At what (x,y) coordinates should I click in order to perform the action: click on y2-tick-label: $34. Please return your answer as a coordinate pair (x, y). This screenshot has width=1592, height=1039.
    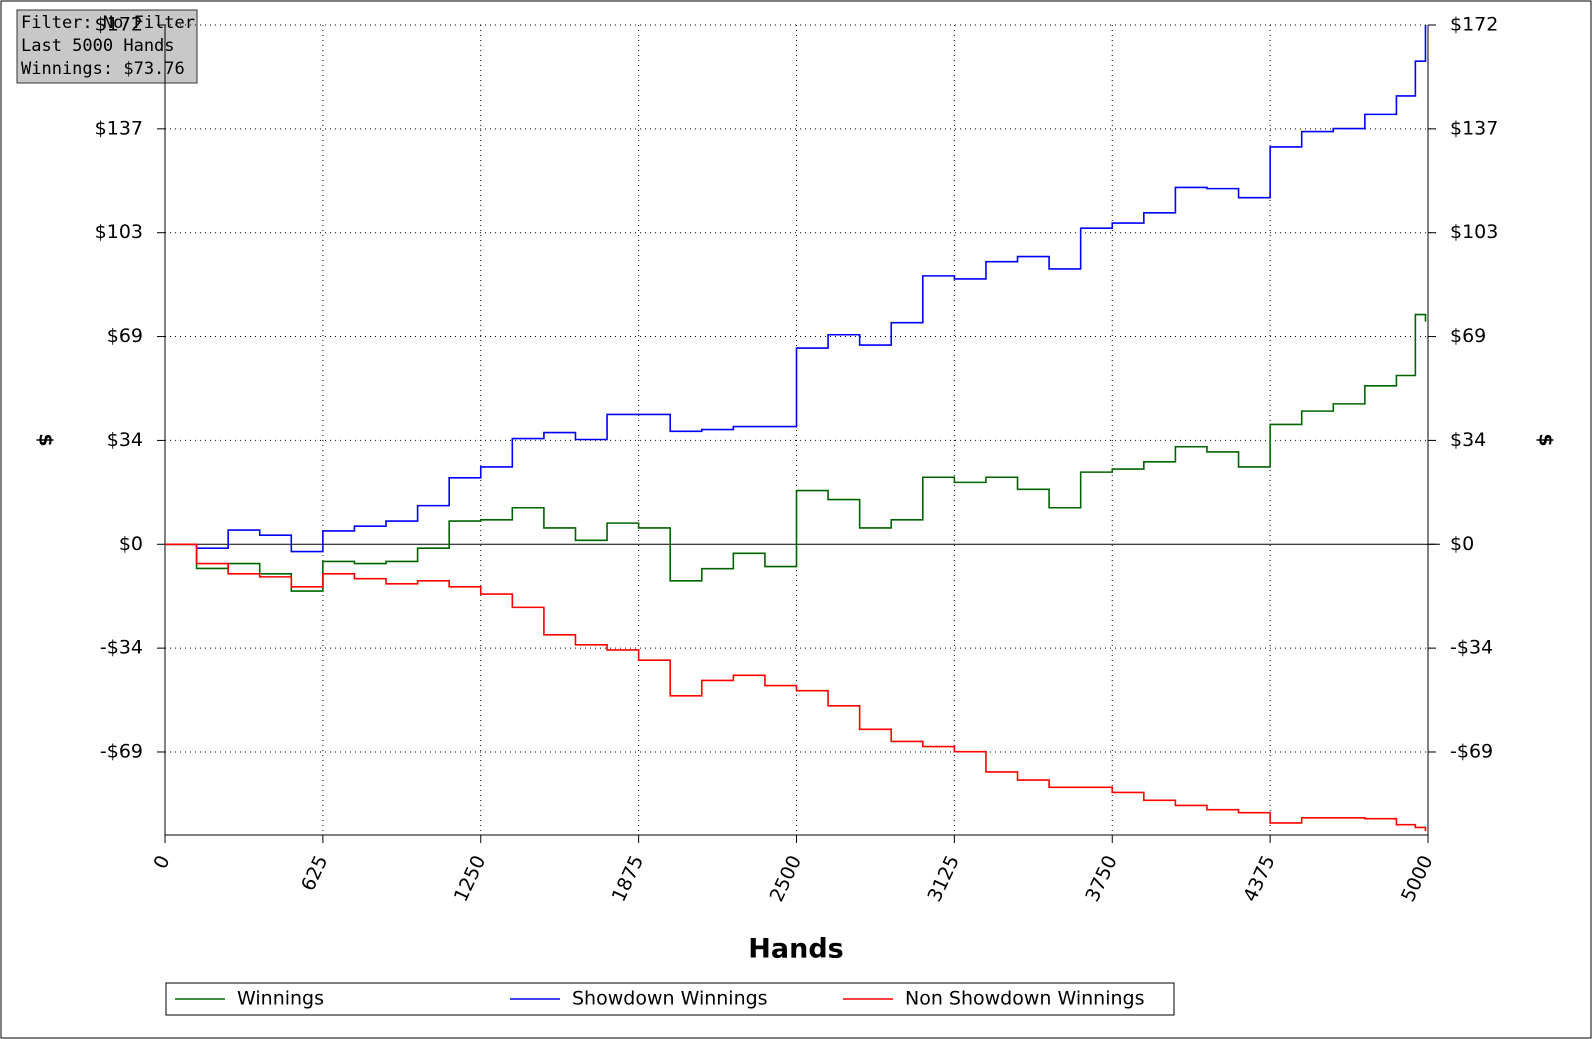
    Looking at the image, I should click on (1468, 440).